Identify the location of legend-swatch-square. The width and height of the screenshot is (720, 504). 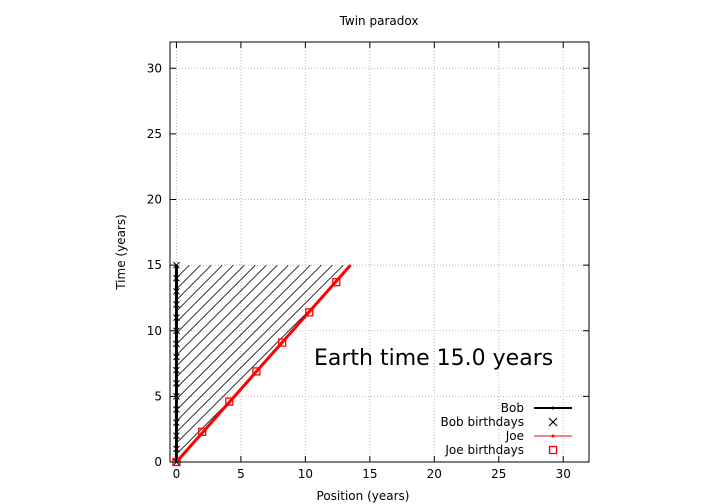
(553, 450).